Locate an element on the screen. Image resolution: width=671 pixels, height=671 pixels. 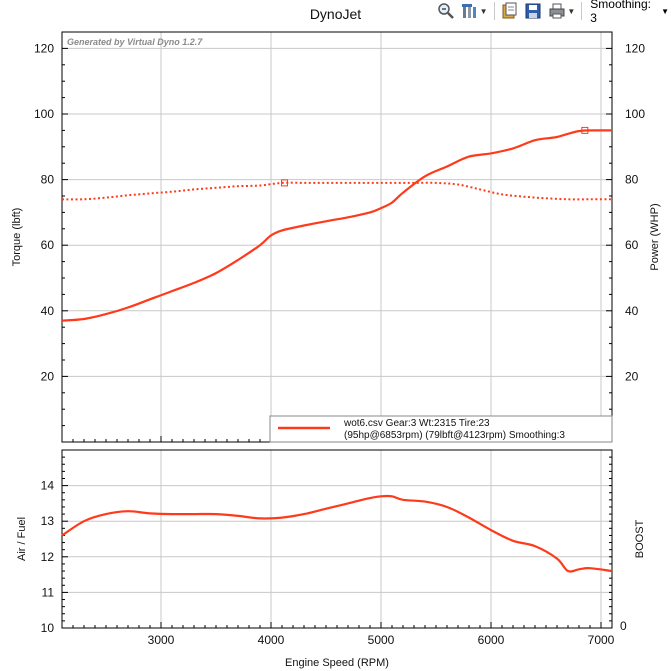
toolbar: ▼ ▼ Smoothing: 3 ▼ is located at coordinates (553, 12).